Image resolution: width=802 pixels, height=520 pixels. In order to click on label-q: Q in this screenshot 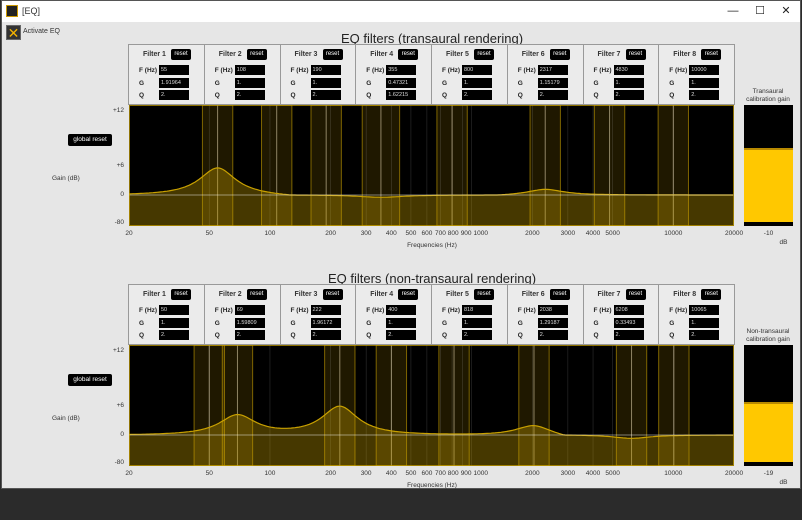, I will do `click(520, 335)`.